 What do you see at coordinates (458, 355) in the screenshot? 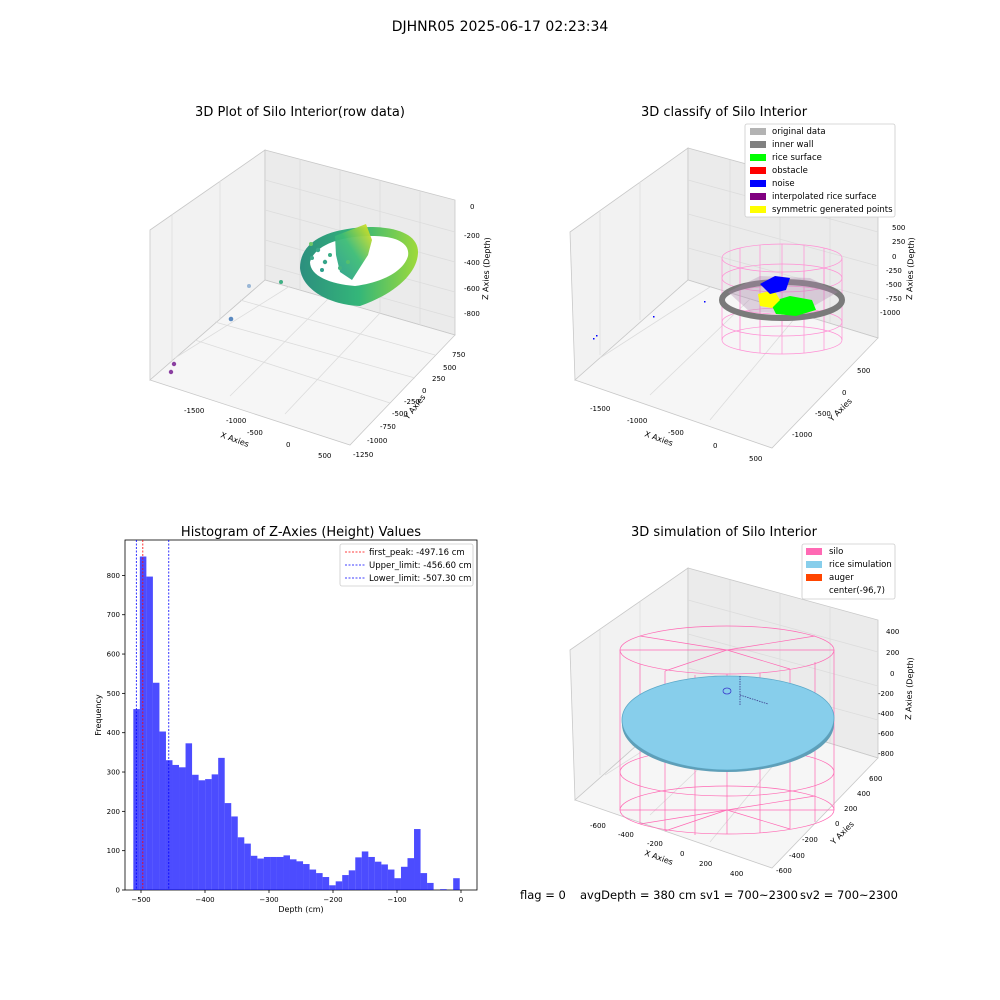
I see `p1-ytick: 750` at bounding box center [458, 355].